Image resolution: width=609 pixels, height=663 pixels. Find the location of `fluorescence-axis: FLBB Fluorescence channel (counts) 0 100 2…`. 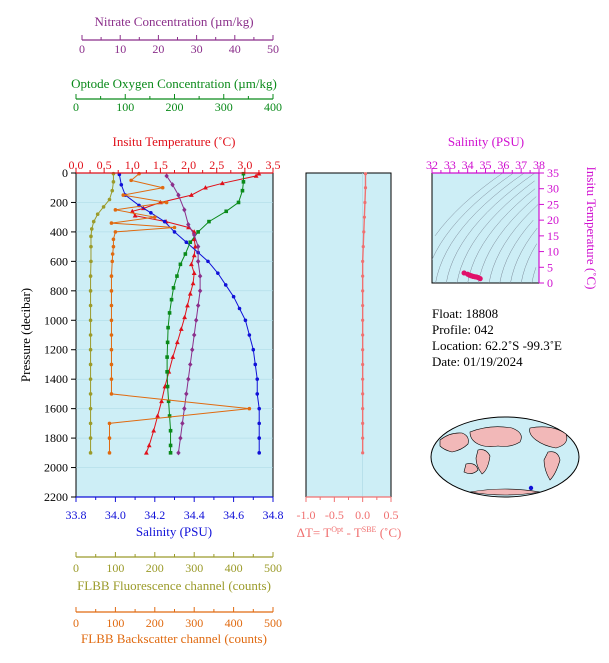

fluorescence-axis: FLBB Fluorescence channel (counts) 0 100 2… is located at coordinates (177, 572).